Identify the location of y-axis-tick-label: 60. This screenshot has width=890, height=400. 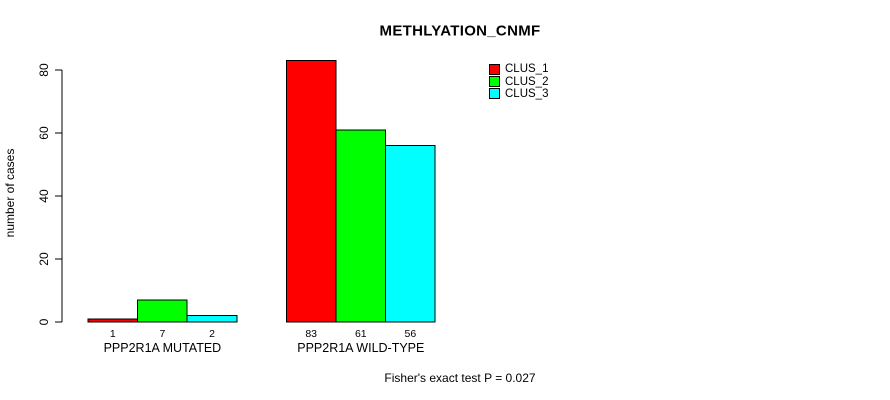
(44, 133).